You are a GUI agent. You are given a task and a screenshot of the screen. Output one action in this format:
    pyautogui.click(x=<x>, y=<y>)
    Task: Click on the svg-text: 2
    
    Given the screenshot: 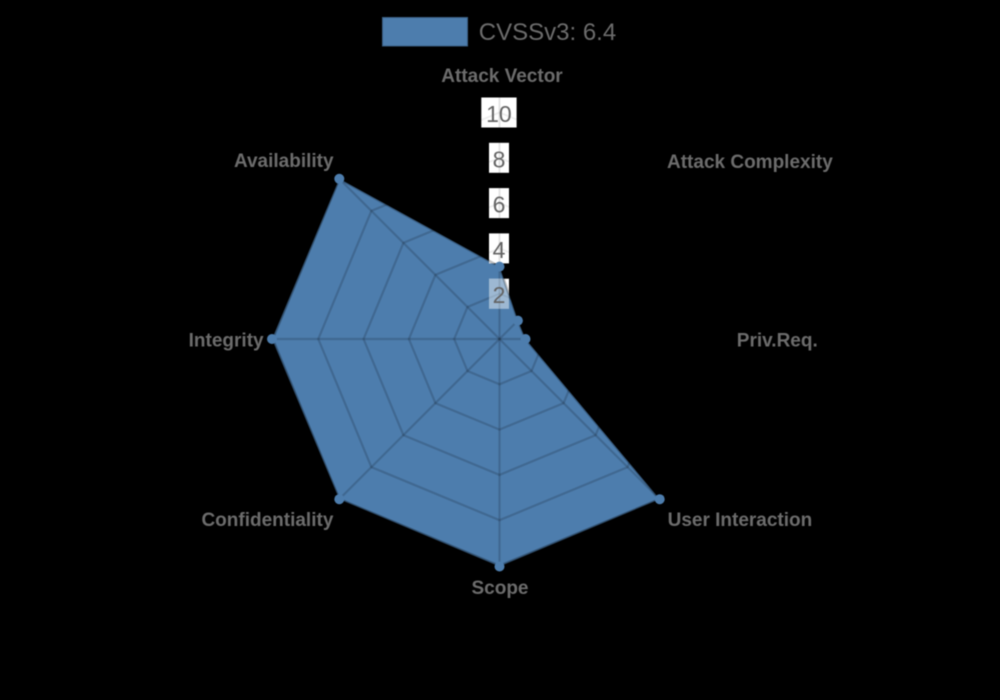 What is the action you would take?
    pyautogui.click(x=499, y=295)
    